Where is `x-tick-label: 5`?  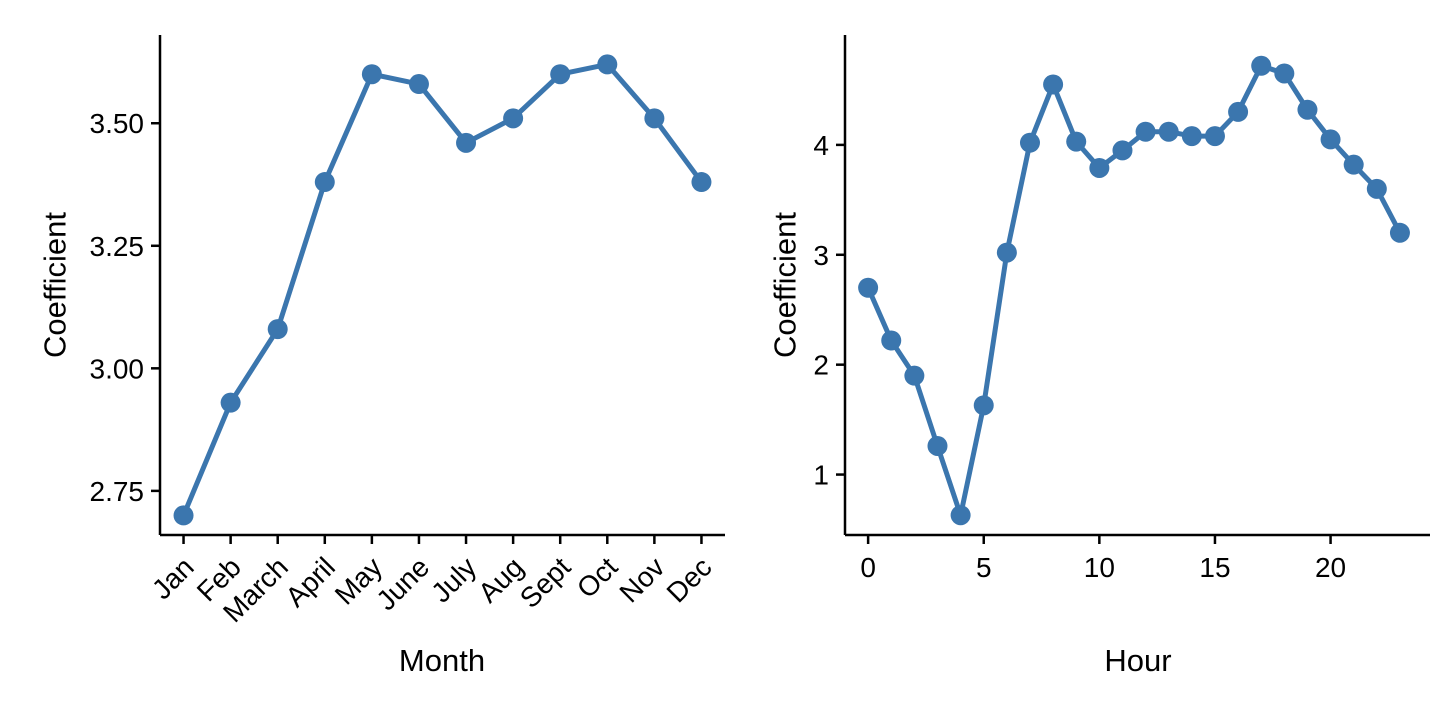 x-tick-label: 5 is located at coordinates (984, 567).